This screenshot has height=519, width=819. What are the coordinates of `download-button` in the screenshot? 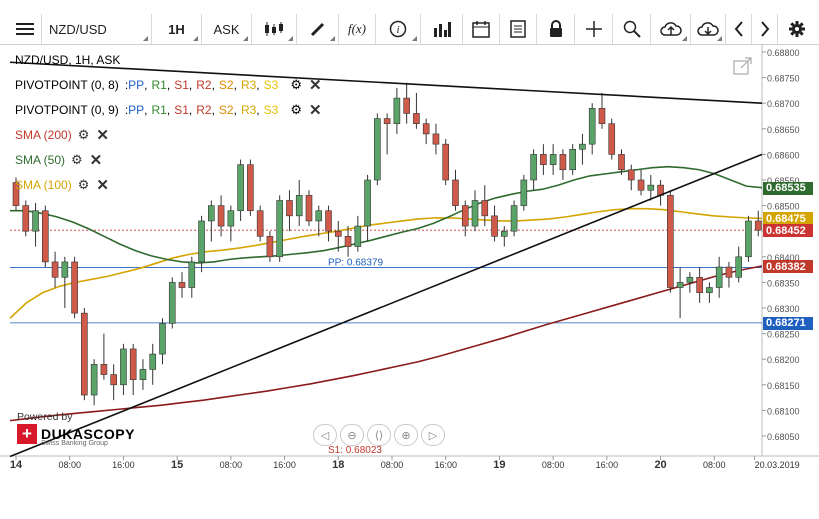 It's located at (708, 29).